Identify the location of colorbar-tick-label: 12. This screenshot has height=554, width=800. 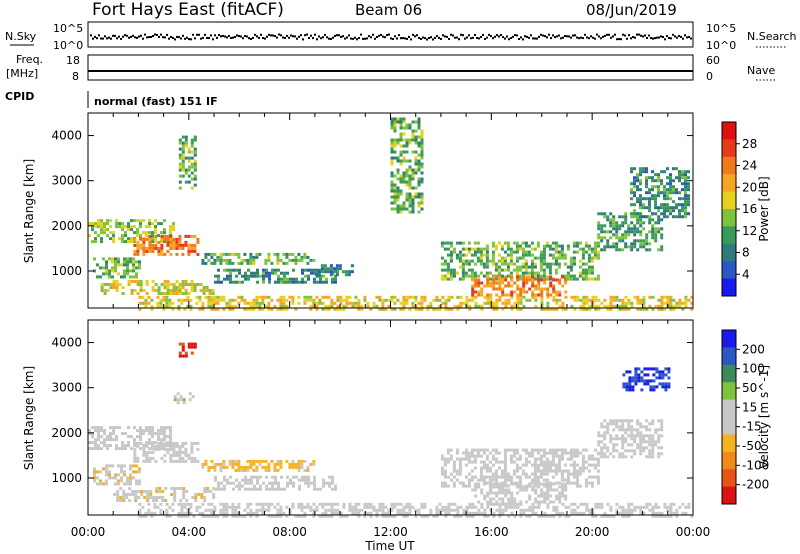
(749, 231).